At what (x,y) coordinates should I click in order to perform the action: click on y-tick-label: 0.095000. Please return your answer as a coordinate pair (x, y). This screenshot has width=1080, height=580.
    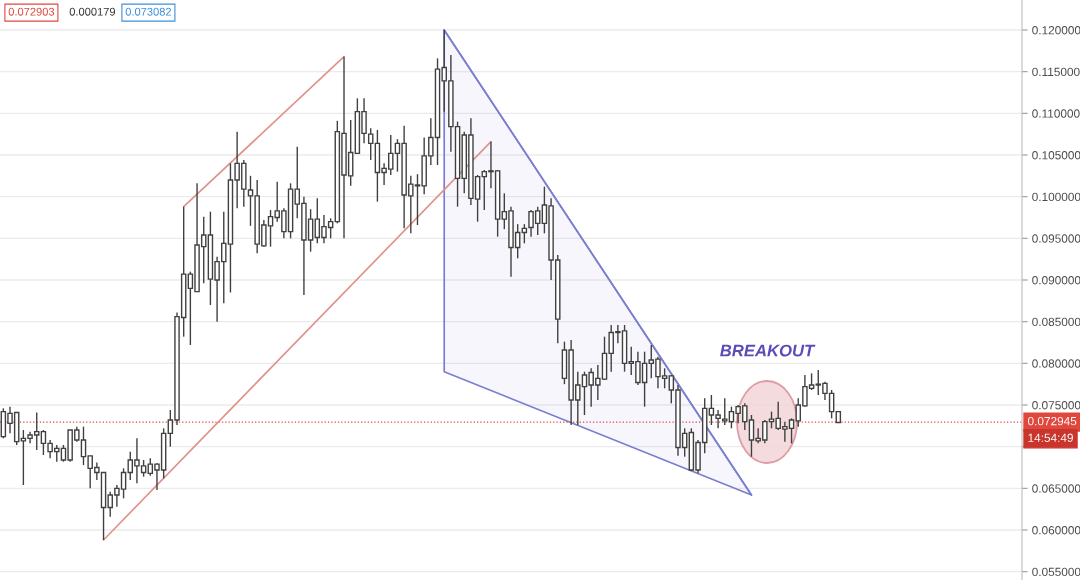
    Looking at the image, I should click on (1056, 238).